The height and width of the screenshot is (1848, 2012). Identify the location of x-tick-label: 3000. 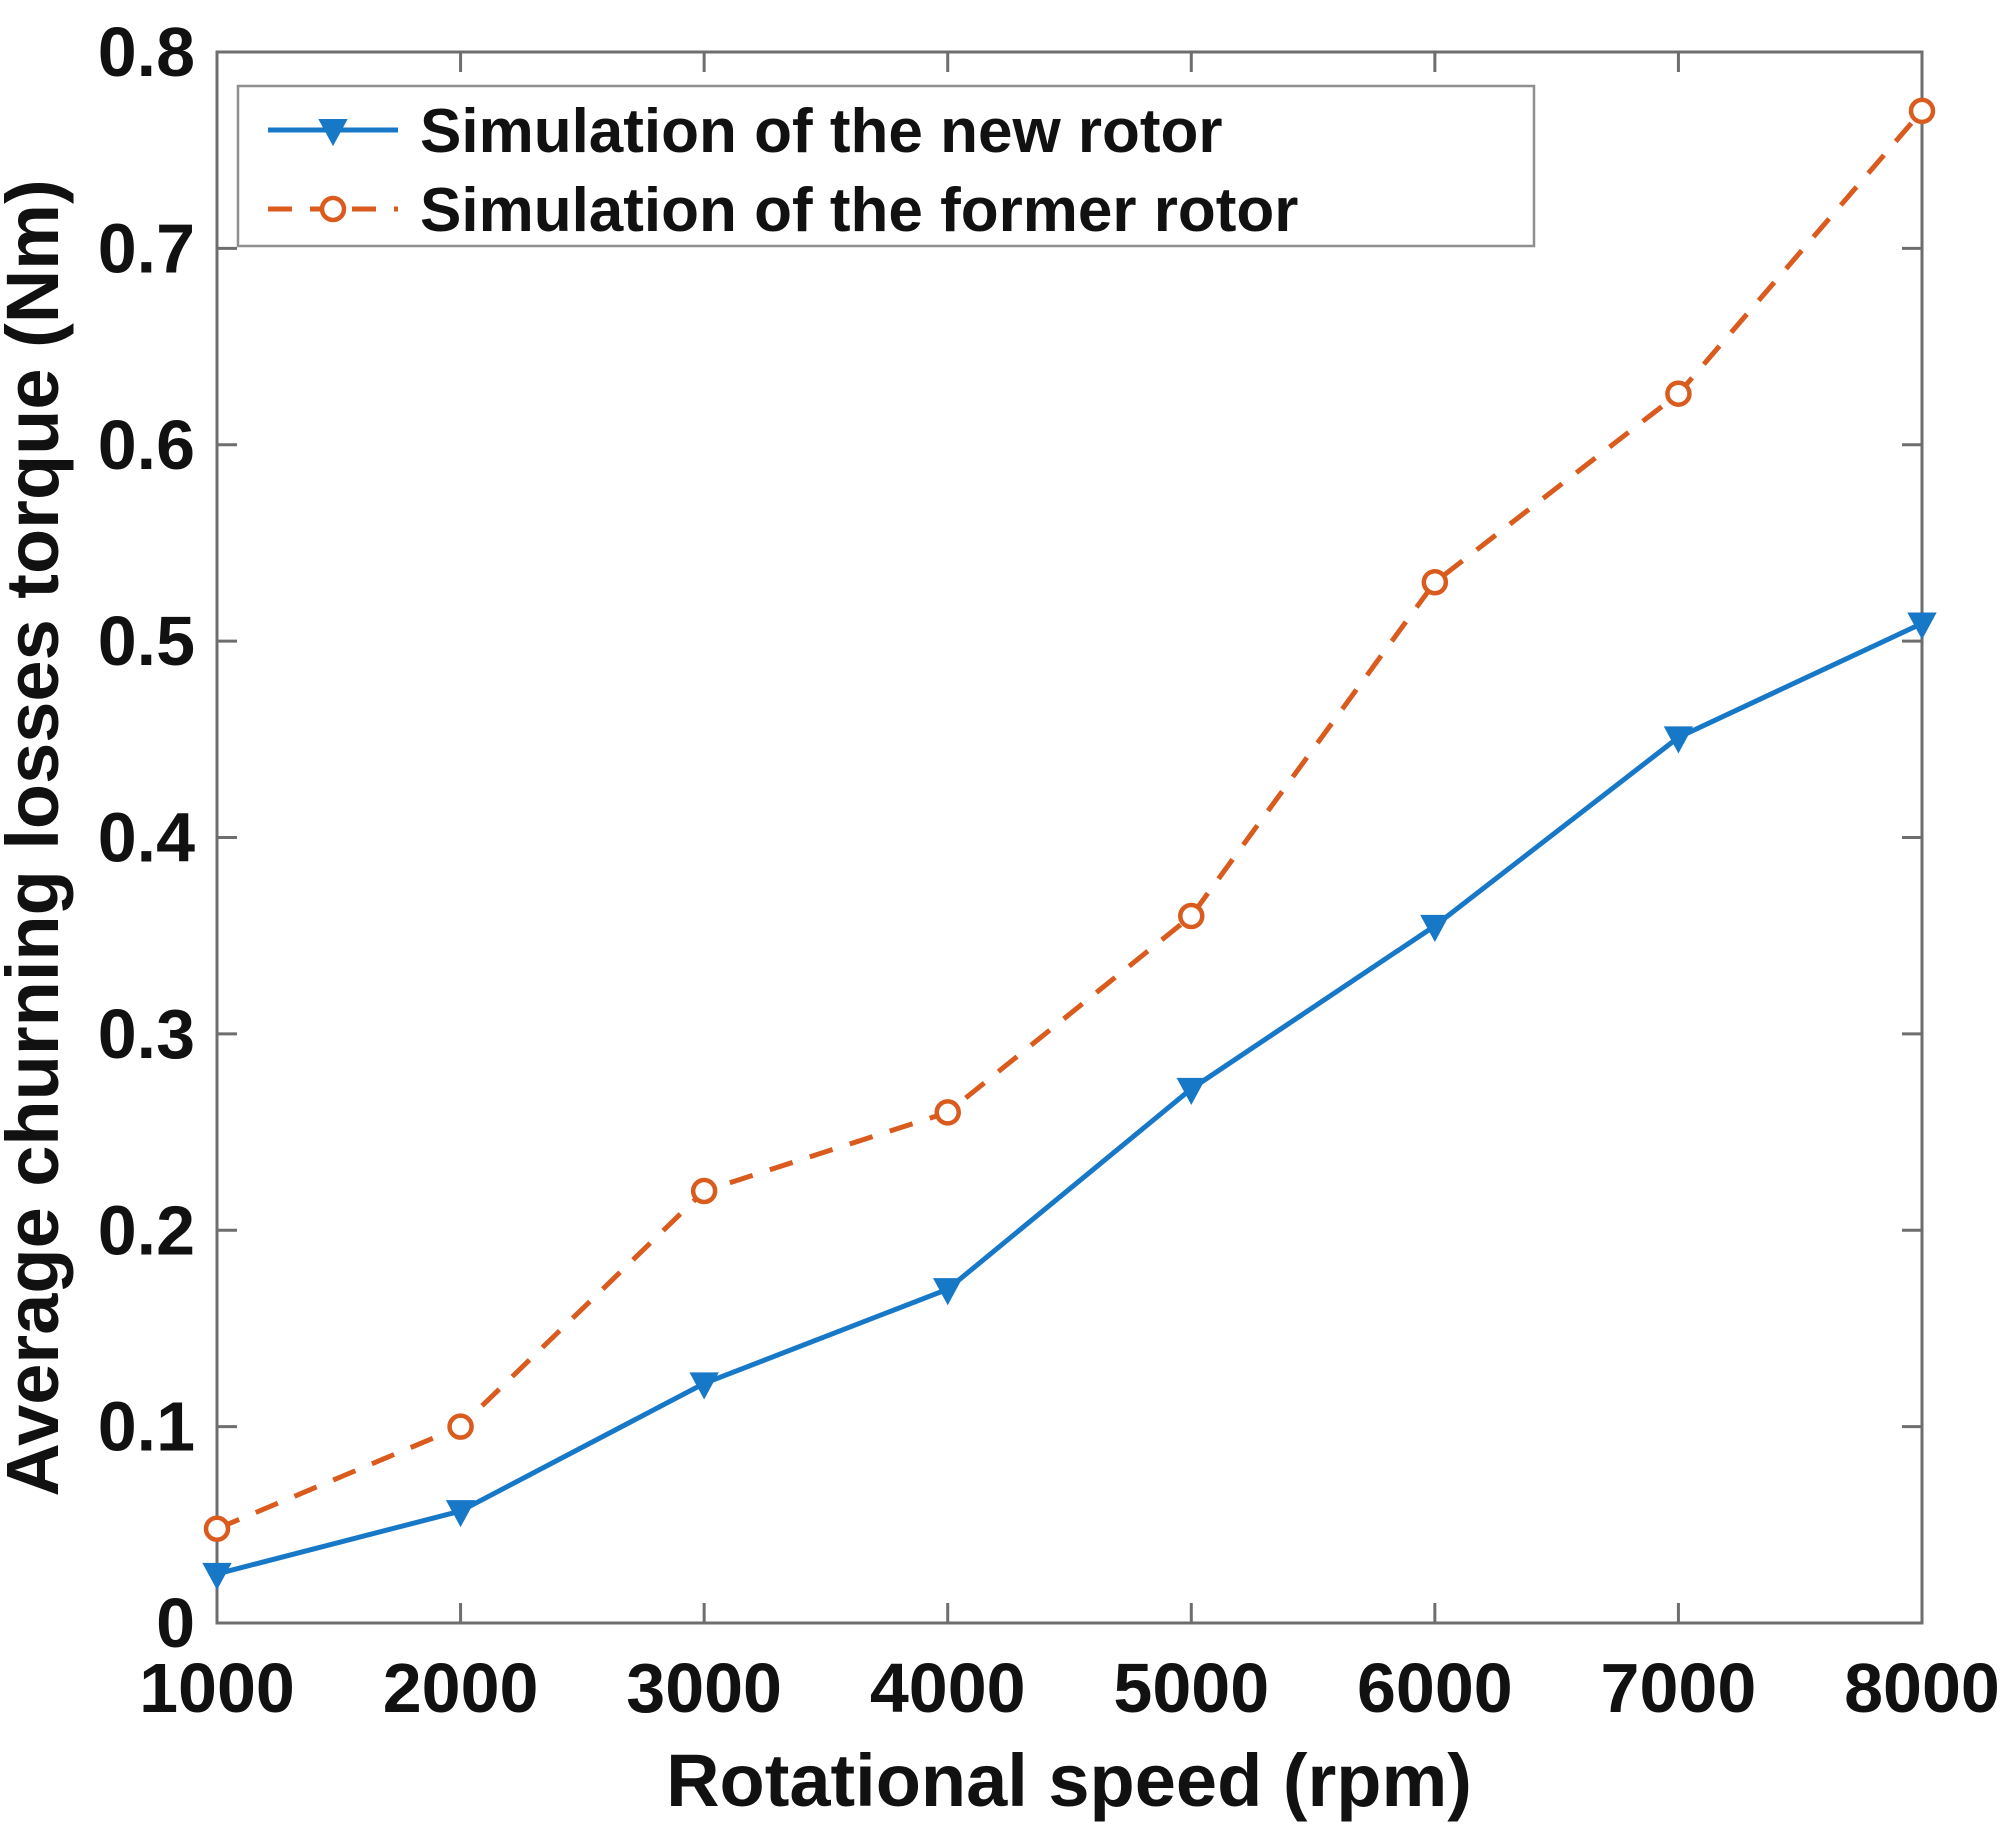
(704, 1688).